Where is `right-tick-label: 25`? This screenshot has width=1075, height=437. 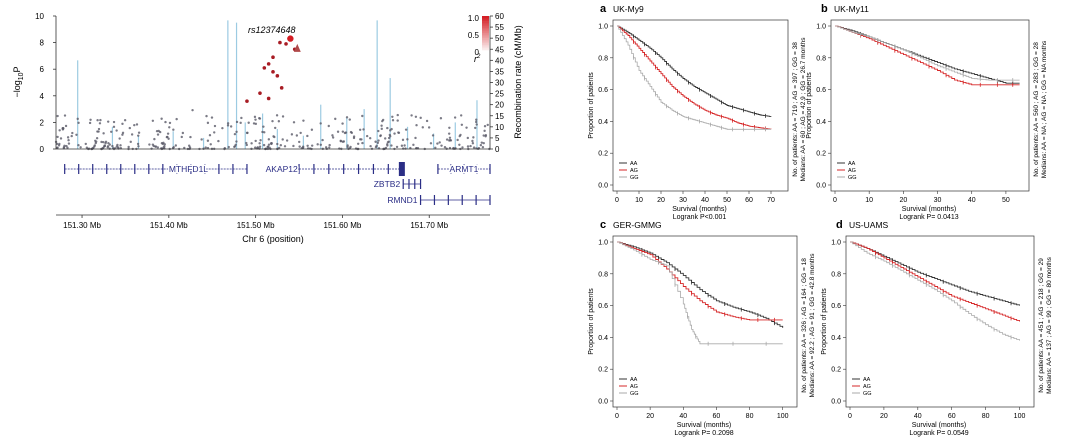 right-tick-label: 25 is located at coordinates (499, 94).